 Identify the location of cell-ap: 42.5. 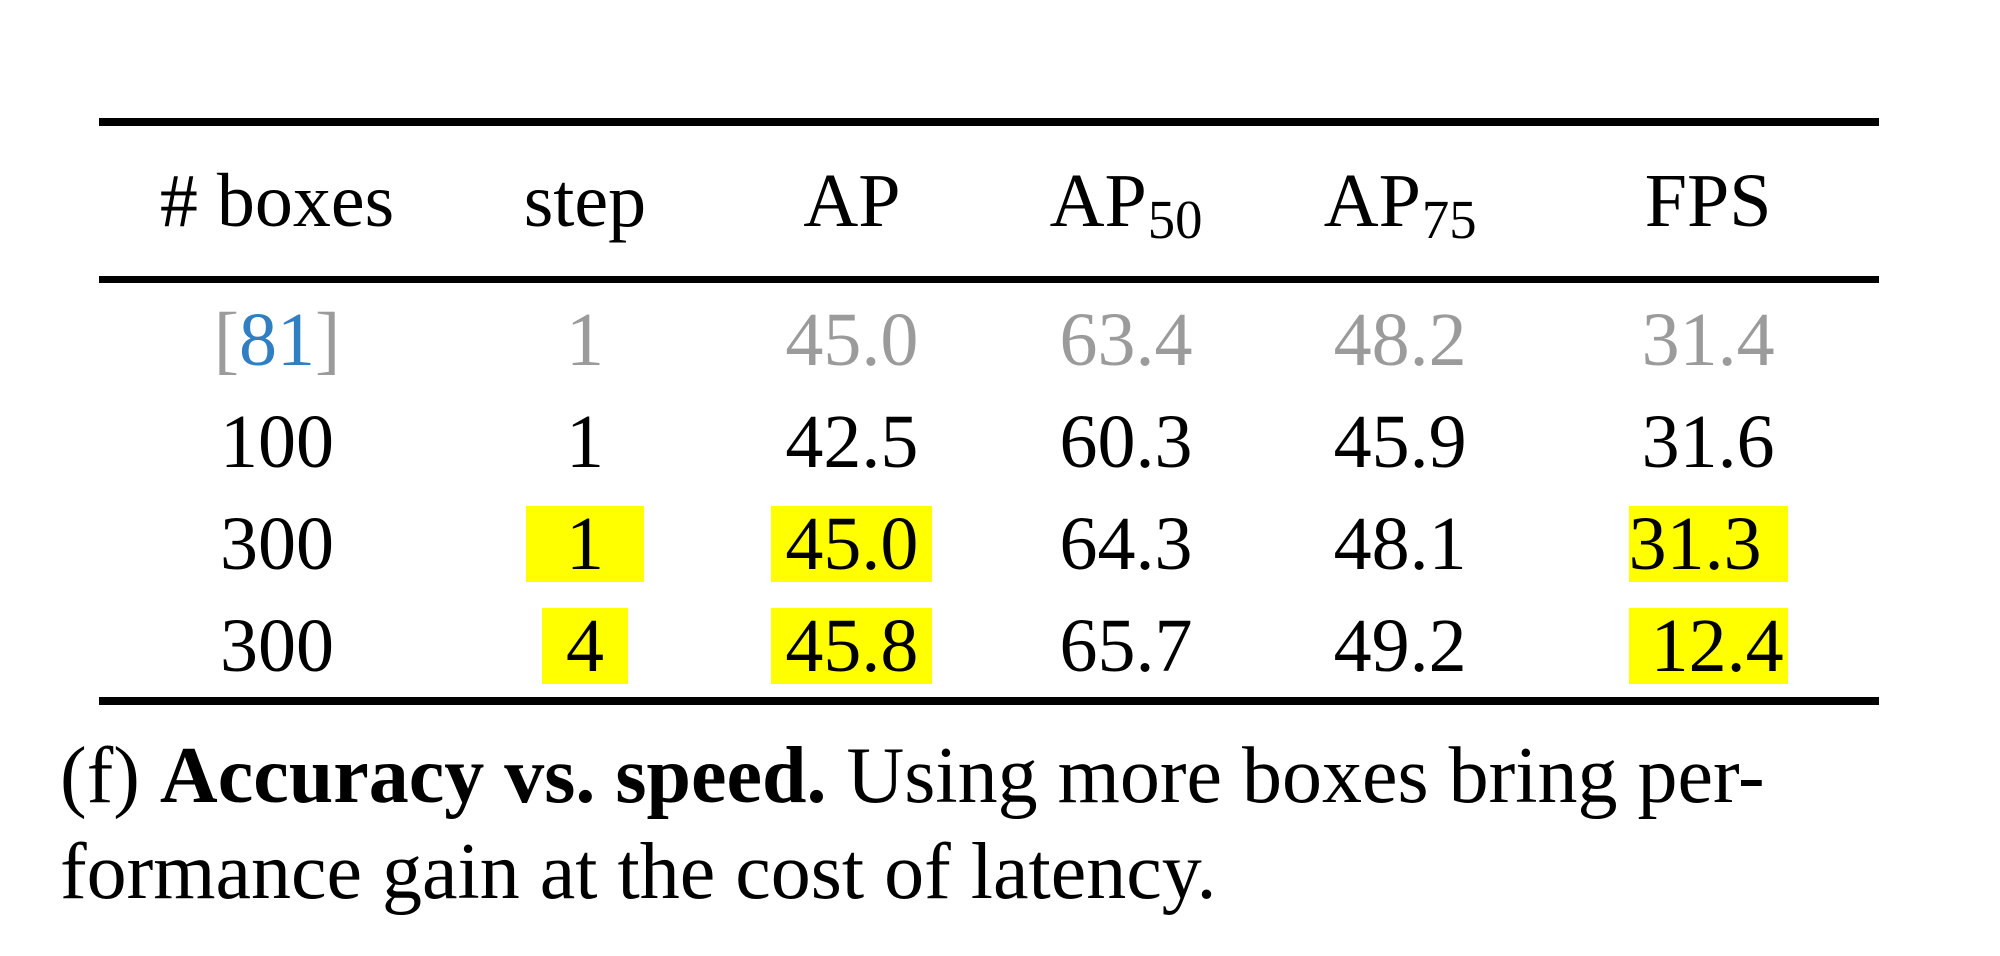
(852, 442).